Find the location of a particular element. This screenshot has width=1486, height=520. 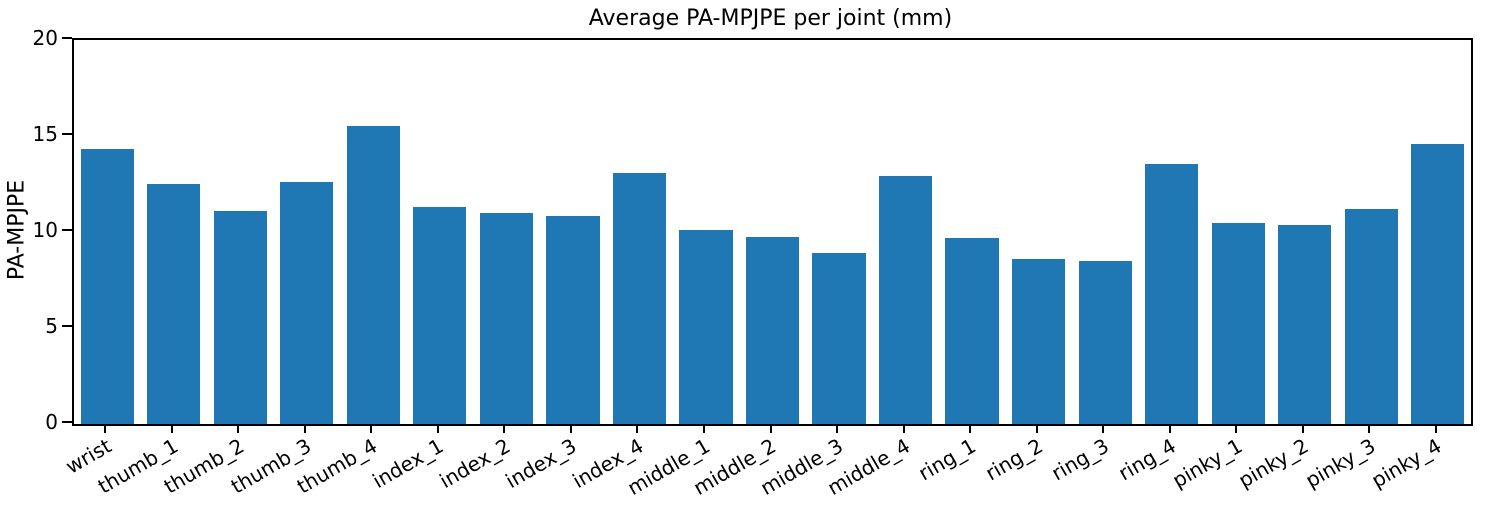

y-tick-label: 15 is located at coordinates (45, 134).